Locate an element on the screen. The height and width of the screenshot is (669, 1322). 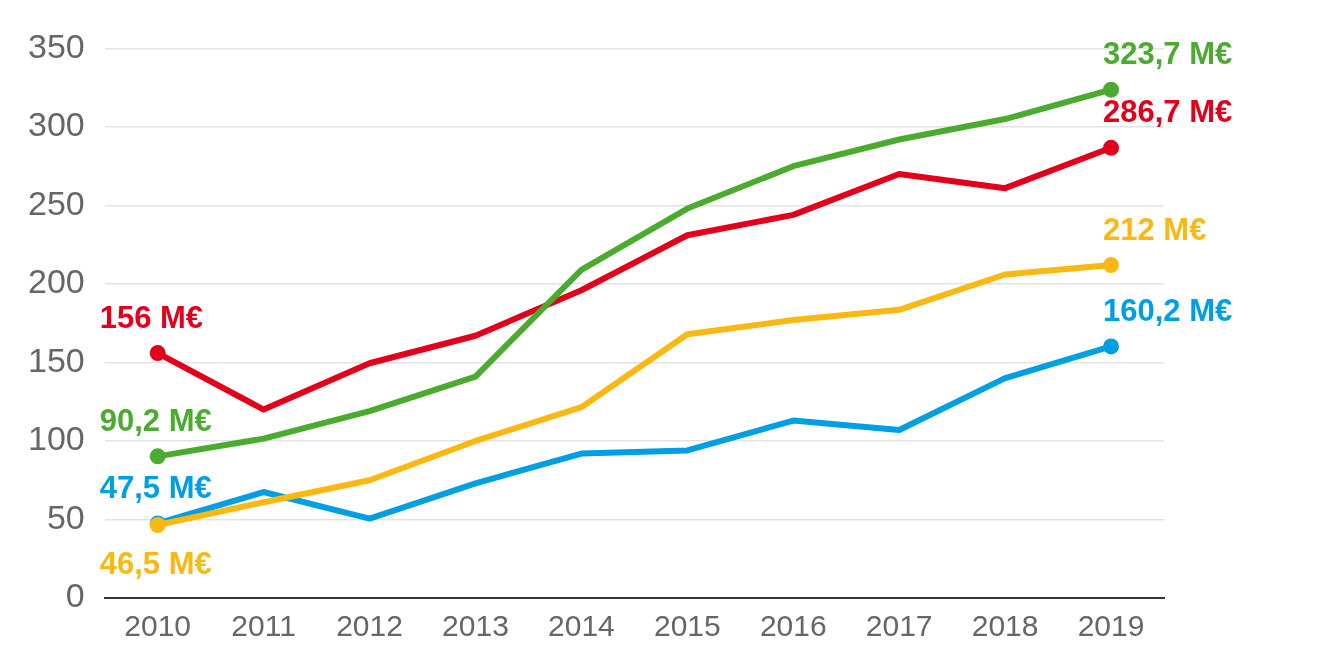
data-label: 156 M€ is located at coordinates (151, 317).